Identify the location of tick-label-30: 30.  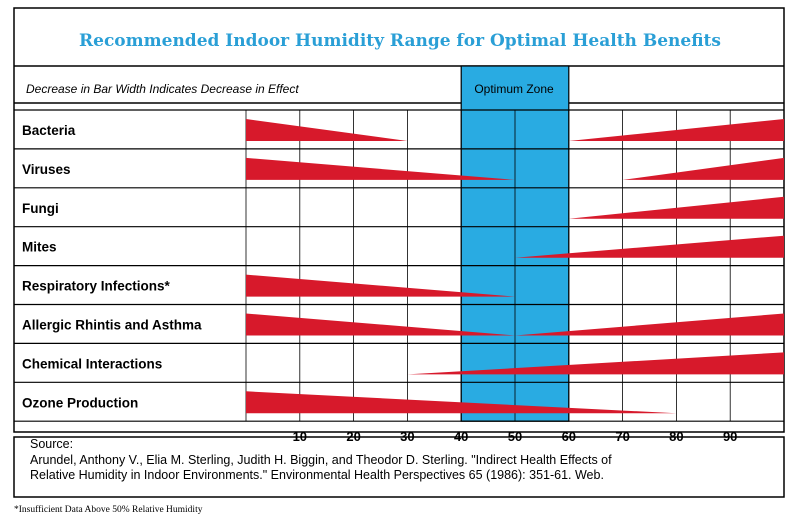
(407, 436).